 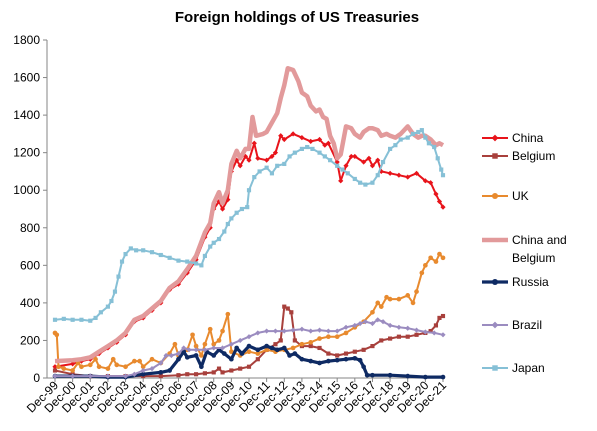 I want to click on y-tick-label: 1200, so click(x=26, y=153).